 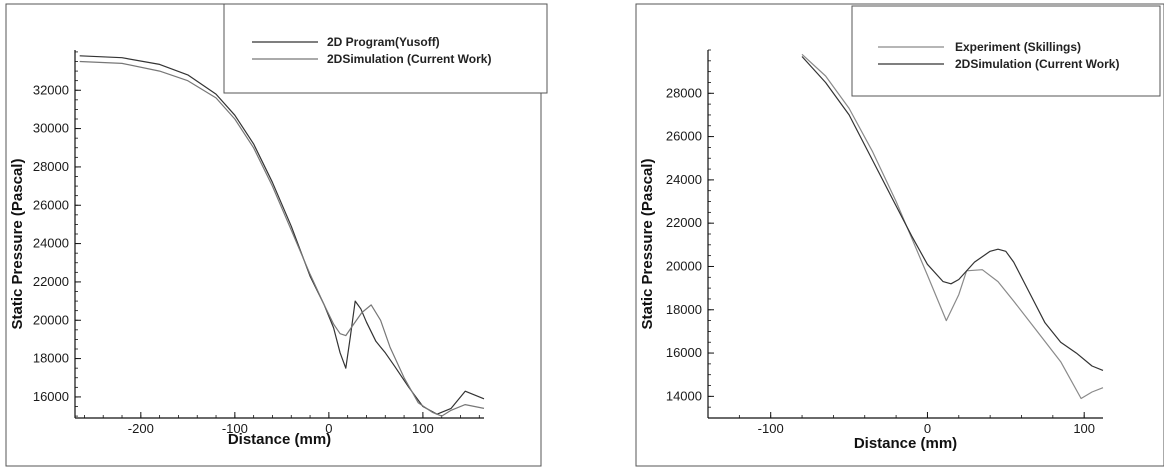 I want to click on x-tick-label: -200, so click(x=141, y=428).